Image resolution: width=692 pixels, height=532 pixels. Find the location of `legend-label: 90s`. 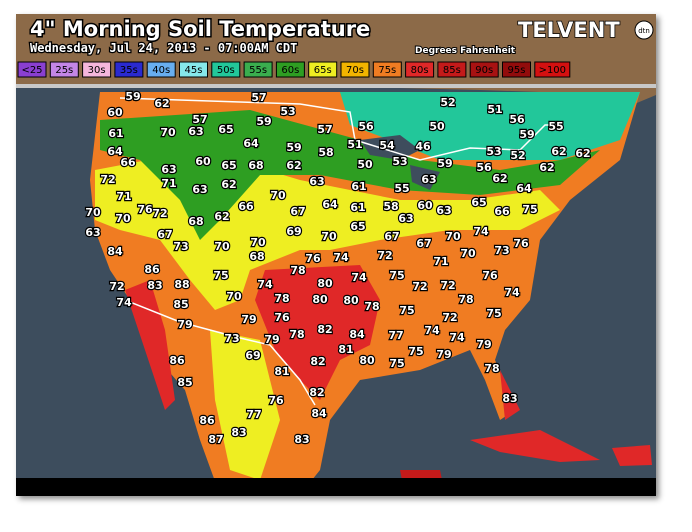

legend-label: 90s is located at coordinates (484, 70).